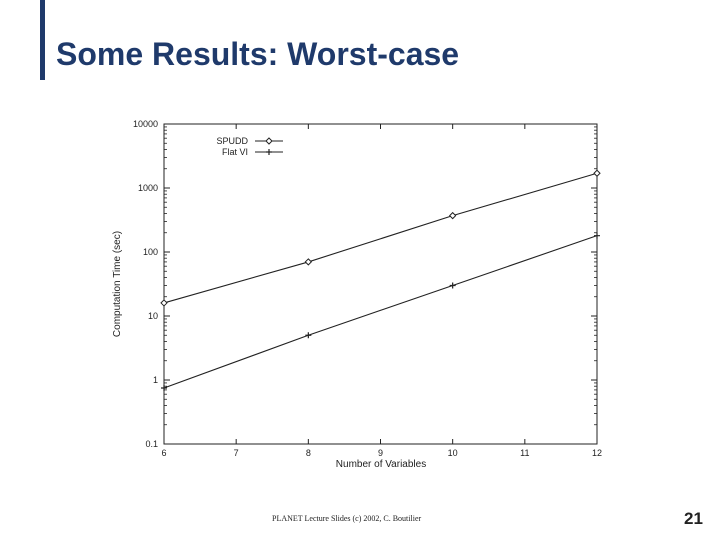 The height and width of the screenshot is (540, 720). Describe the element at coordinates (150, 252) in the screenshot. I see `y-tick-label: 100` at that location.